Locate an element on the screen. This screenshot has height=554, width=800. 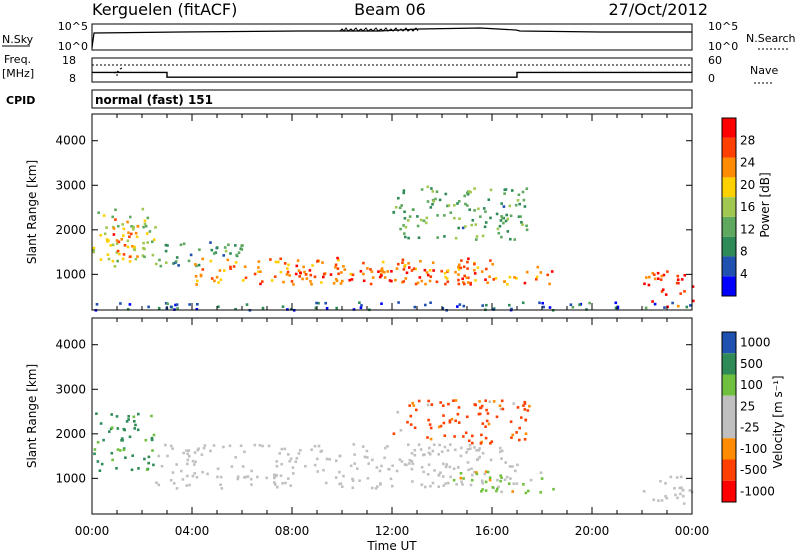
freq-strip: Freq. [MHz] 18 8 60 0 Nave is located at coordinates (390, 69).